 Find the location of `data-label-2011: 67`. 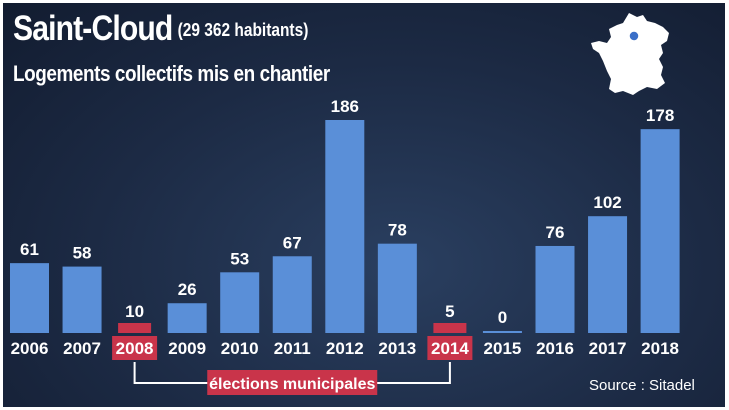

data-label-2011: 67 is located at coordinates (292, 242).